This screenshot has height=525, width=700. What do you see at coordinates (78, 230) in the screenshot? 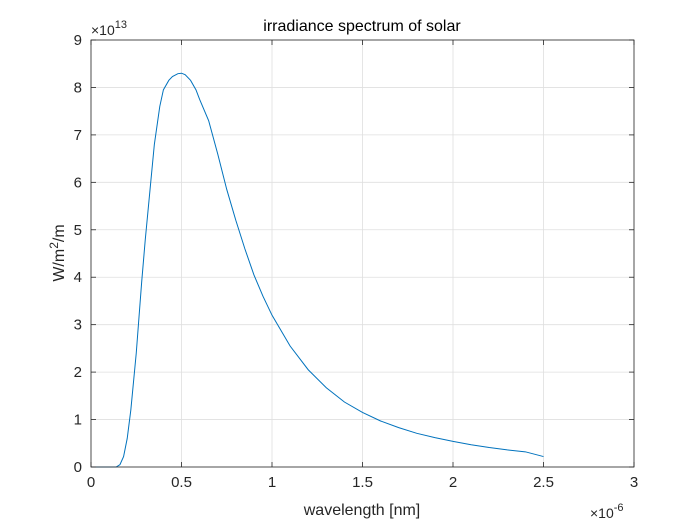
I see `y-tick-label: 5` at bounding box center [78, 230].